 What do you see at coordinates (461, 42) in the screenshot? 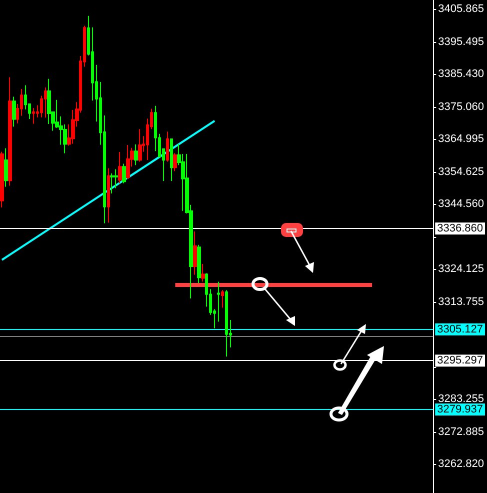
I see `y-tick-label: 3395.495` at bounding box center [461, 42].